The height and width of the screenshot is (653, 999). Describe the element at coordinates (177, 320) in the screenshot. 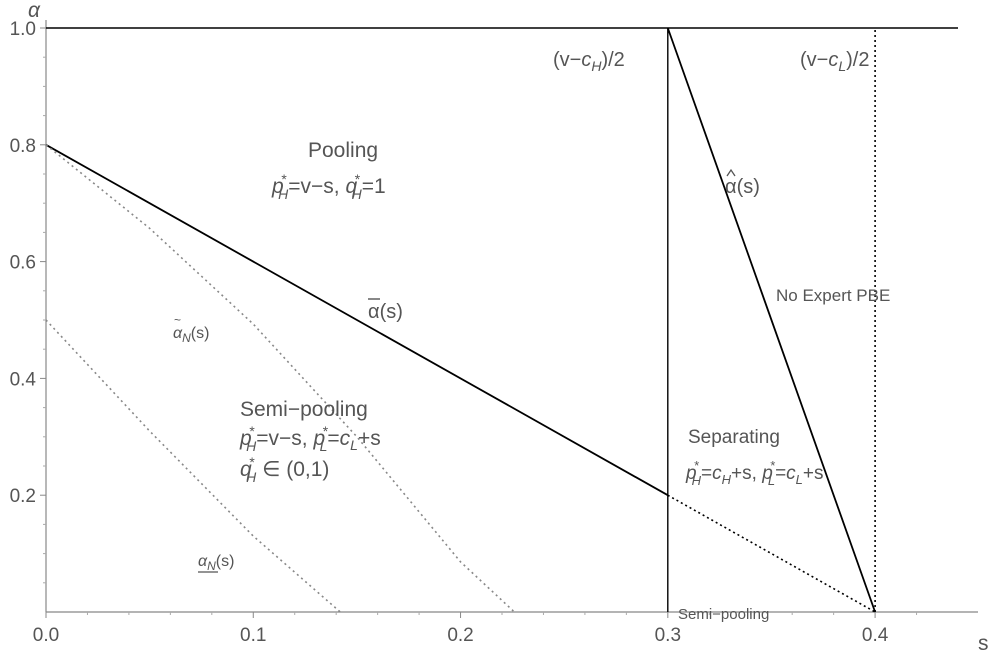

I see `alpha-tilde-glyph: ~` at that location.